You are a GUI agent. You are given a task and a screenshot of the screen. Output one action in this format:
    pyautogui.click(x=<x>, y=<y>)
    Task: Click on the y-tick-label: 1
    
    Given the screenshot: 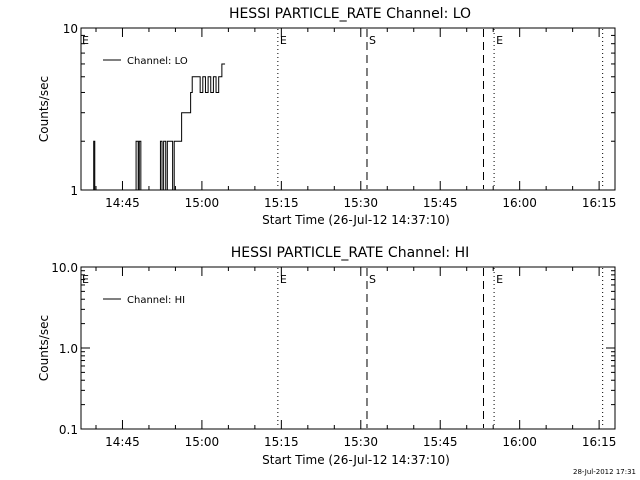 What is the action you would take?
    pyautogui.click(x=74, y=191)
    